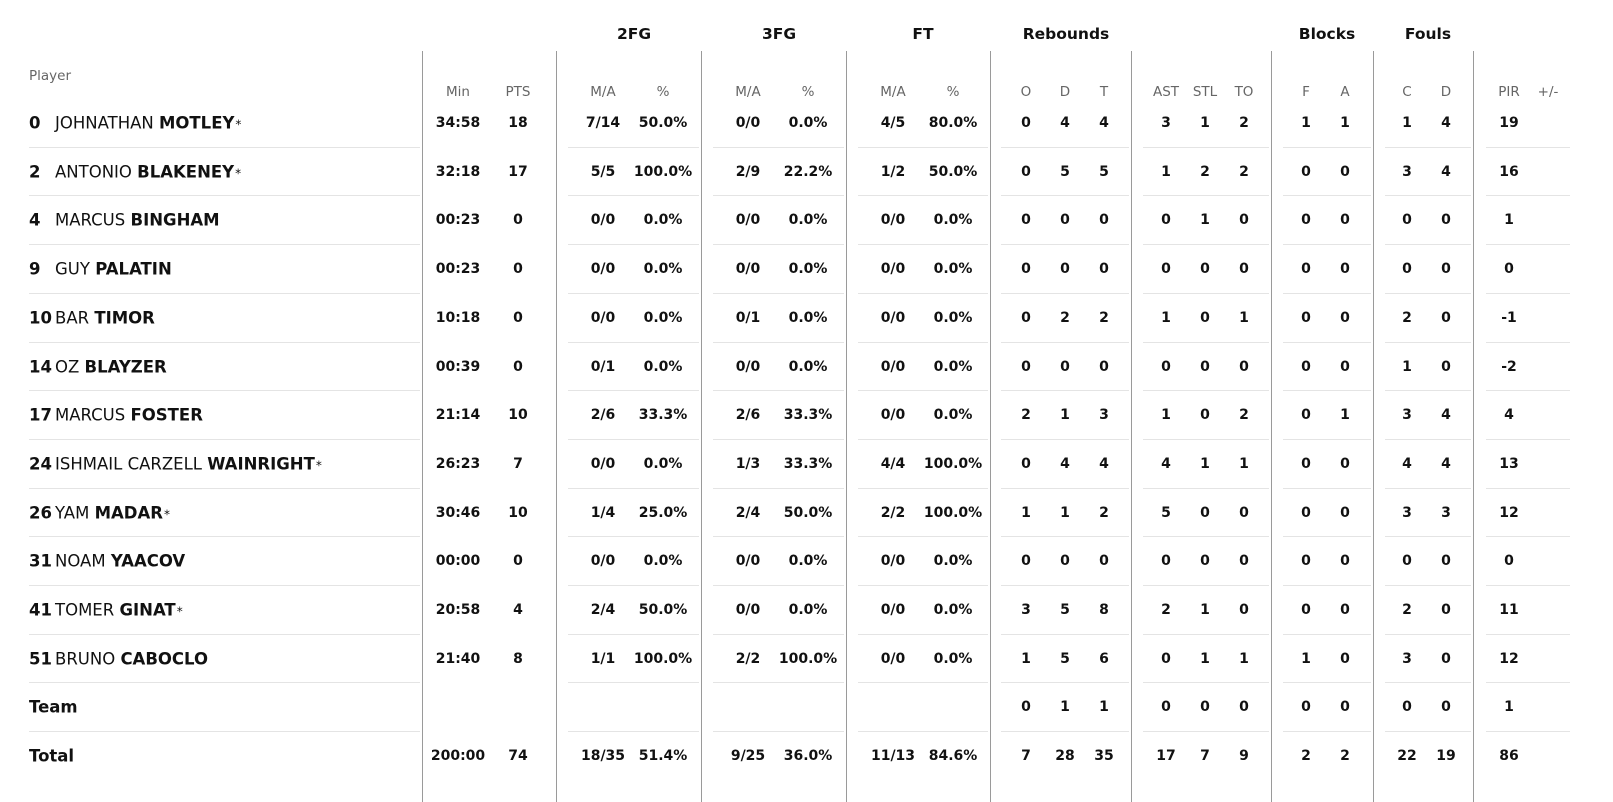  Describe the element at coordinates (458, 92) in the screenshot. I see `column-header-min: Min` at that location.